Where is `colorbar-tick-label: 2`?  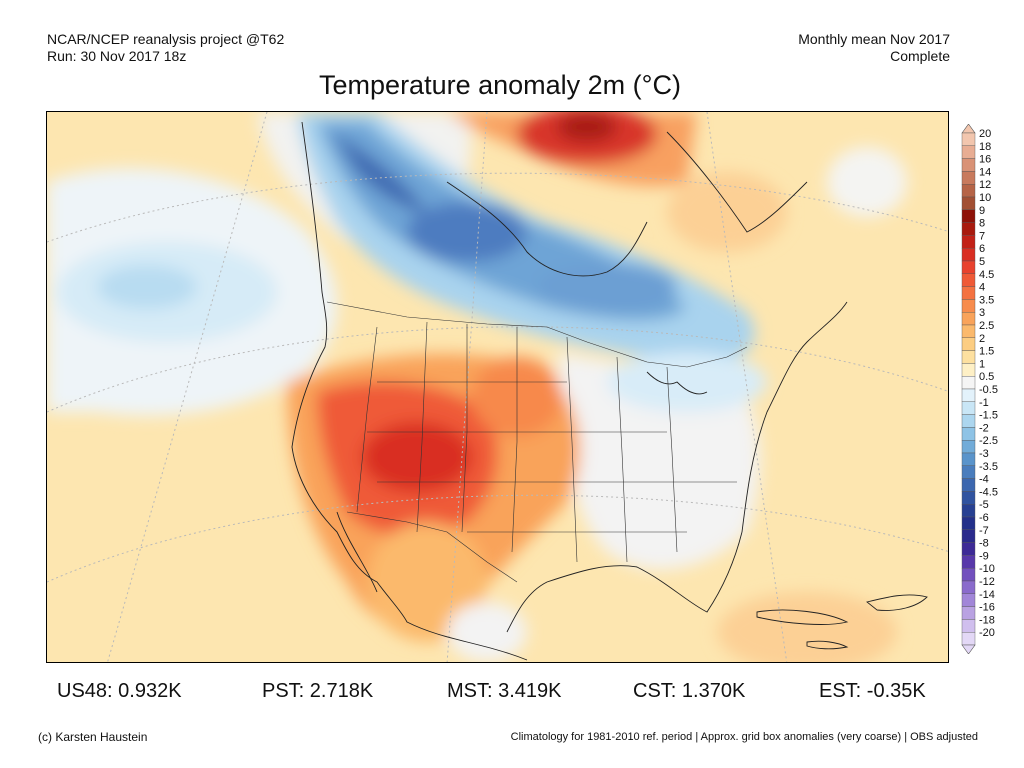 colorbar-tick-label: 2 is located at coordinates (982, 339).